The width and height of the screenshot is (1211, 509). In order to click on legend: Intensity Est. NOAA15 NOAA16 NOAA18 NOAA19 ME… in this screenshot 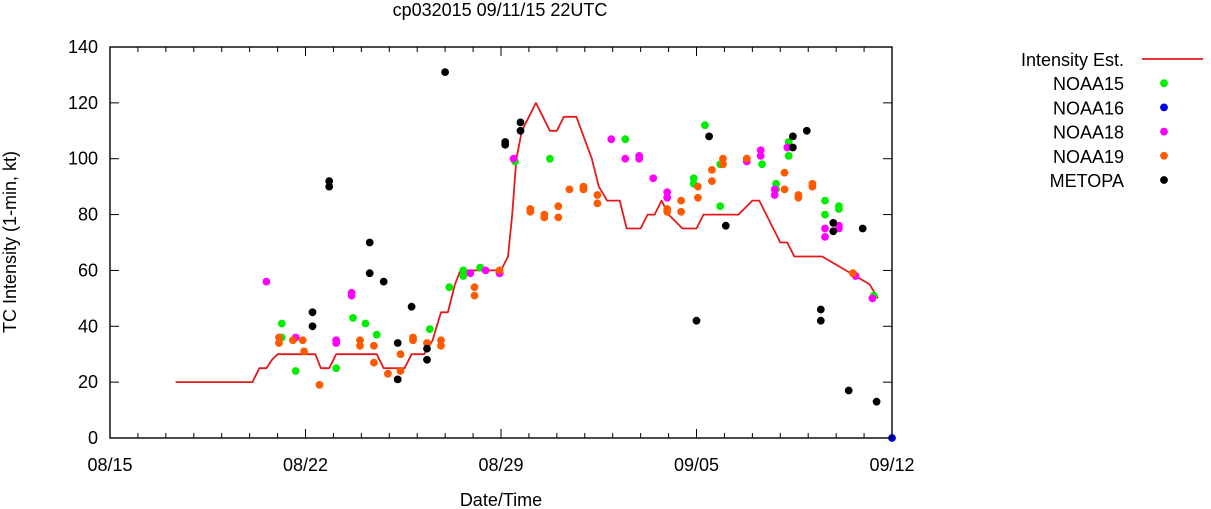, I will do `click(1112, 120)`.